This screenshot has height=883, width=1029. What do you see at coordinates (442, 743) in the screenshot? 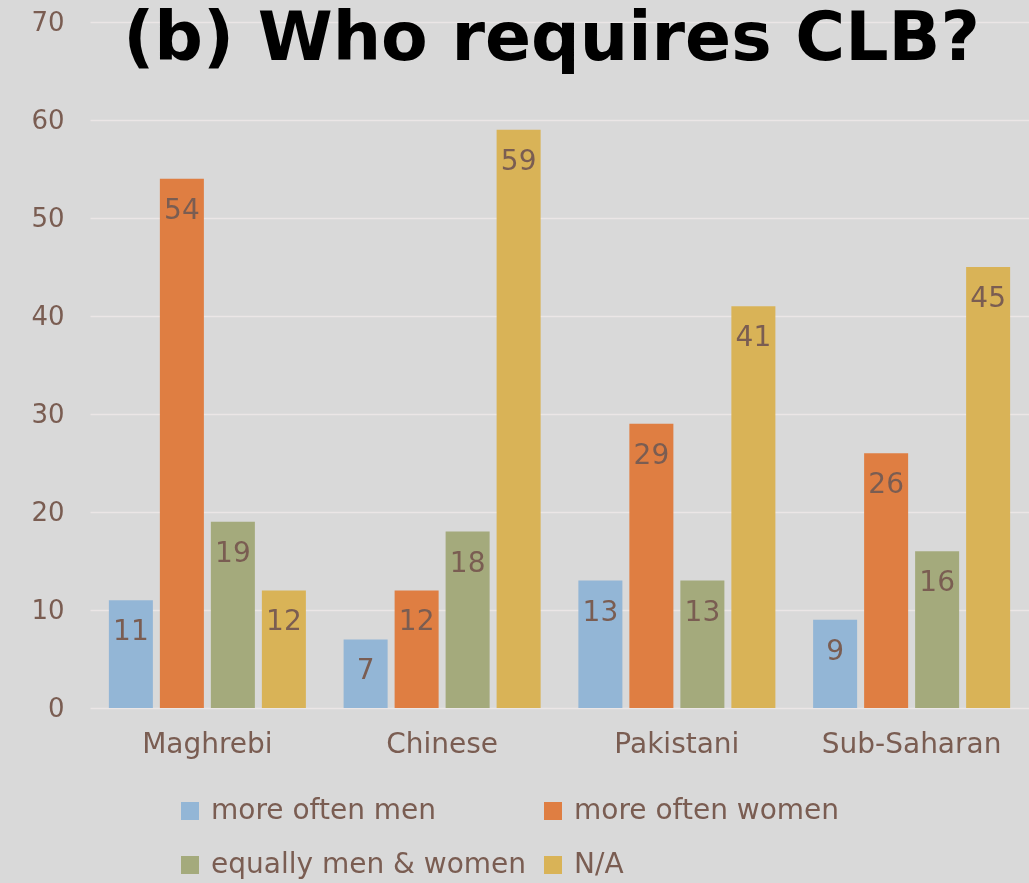
I see `x-tick-label: Chinese` at bounding box center [442, 743].